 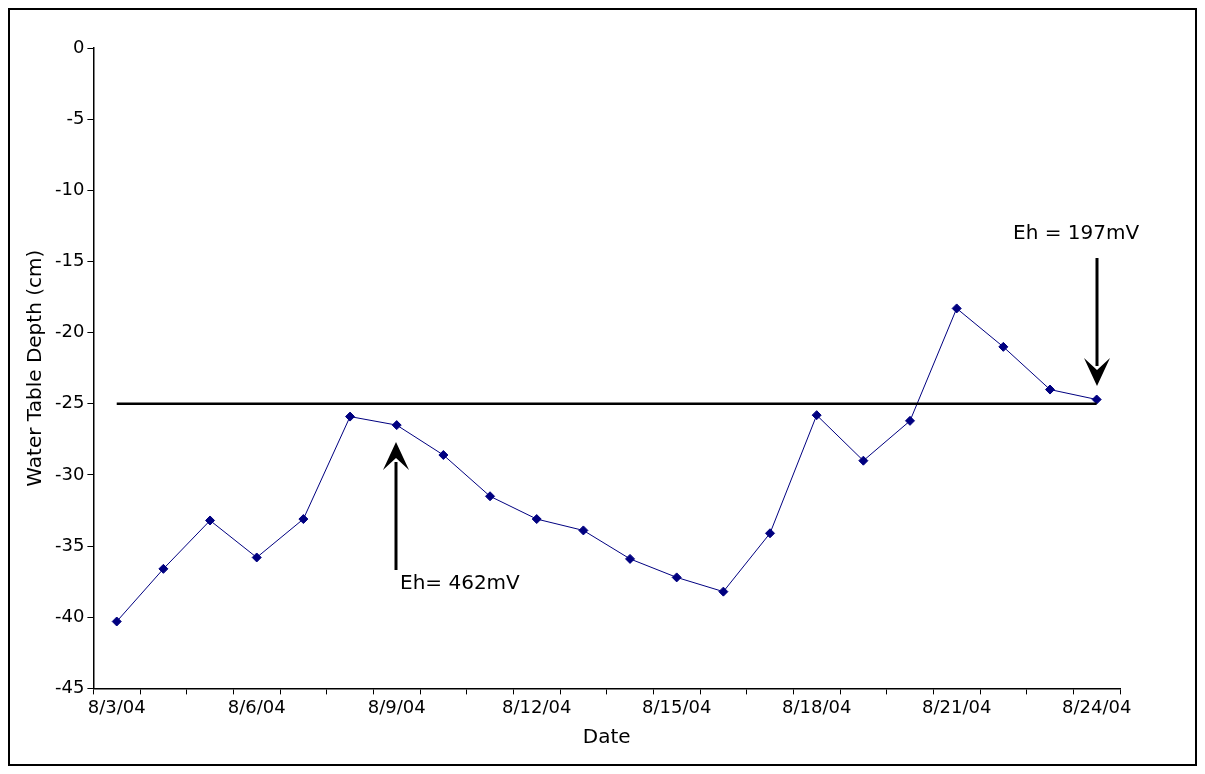 What do you see at coordinates (34, 368) in the screenshot?
I see `y-axis-title: Water Table Depth (cm)` at bounding box center [34, 368].